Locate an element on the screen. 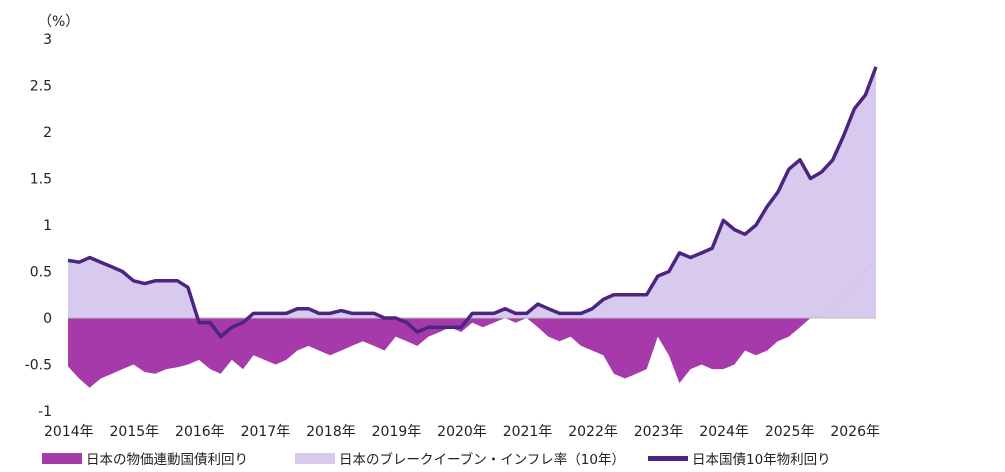 The width and height of the screenshot is (1005, 472). legend-item-tips: 日本の物価連動国債利回り is located at coordinates (145, 458).